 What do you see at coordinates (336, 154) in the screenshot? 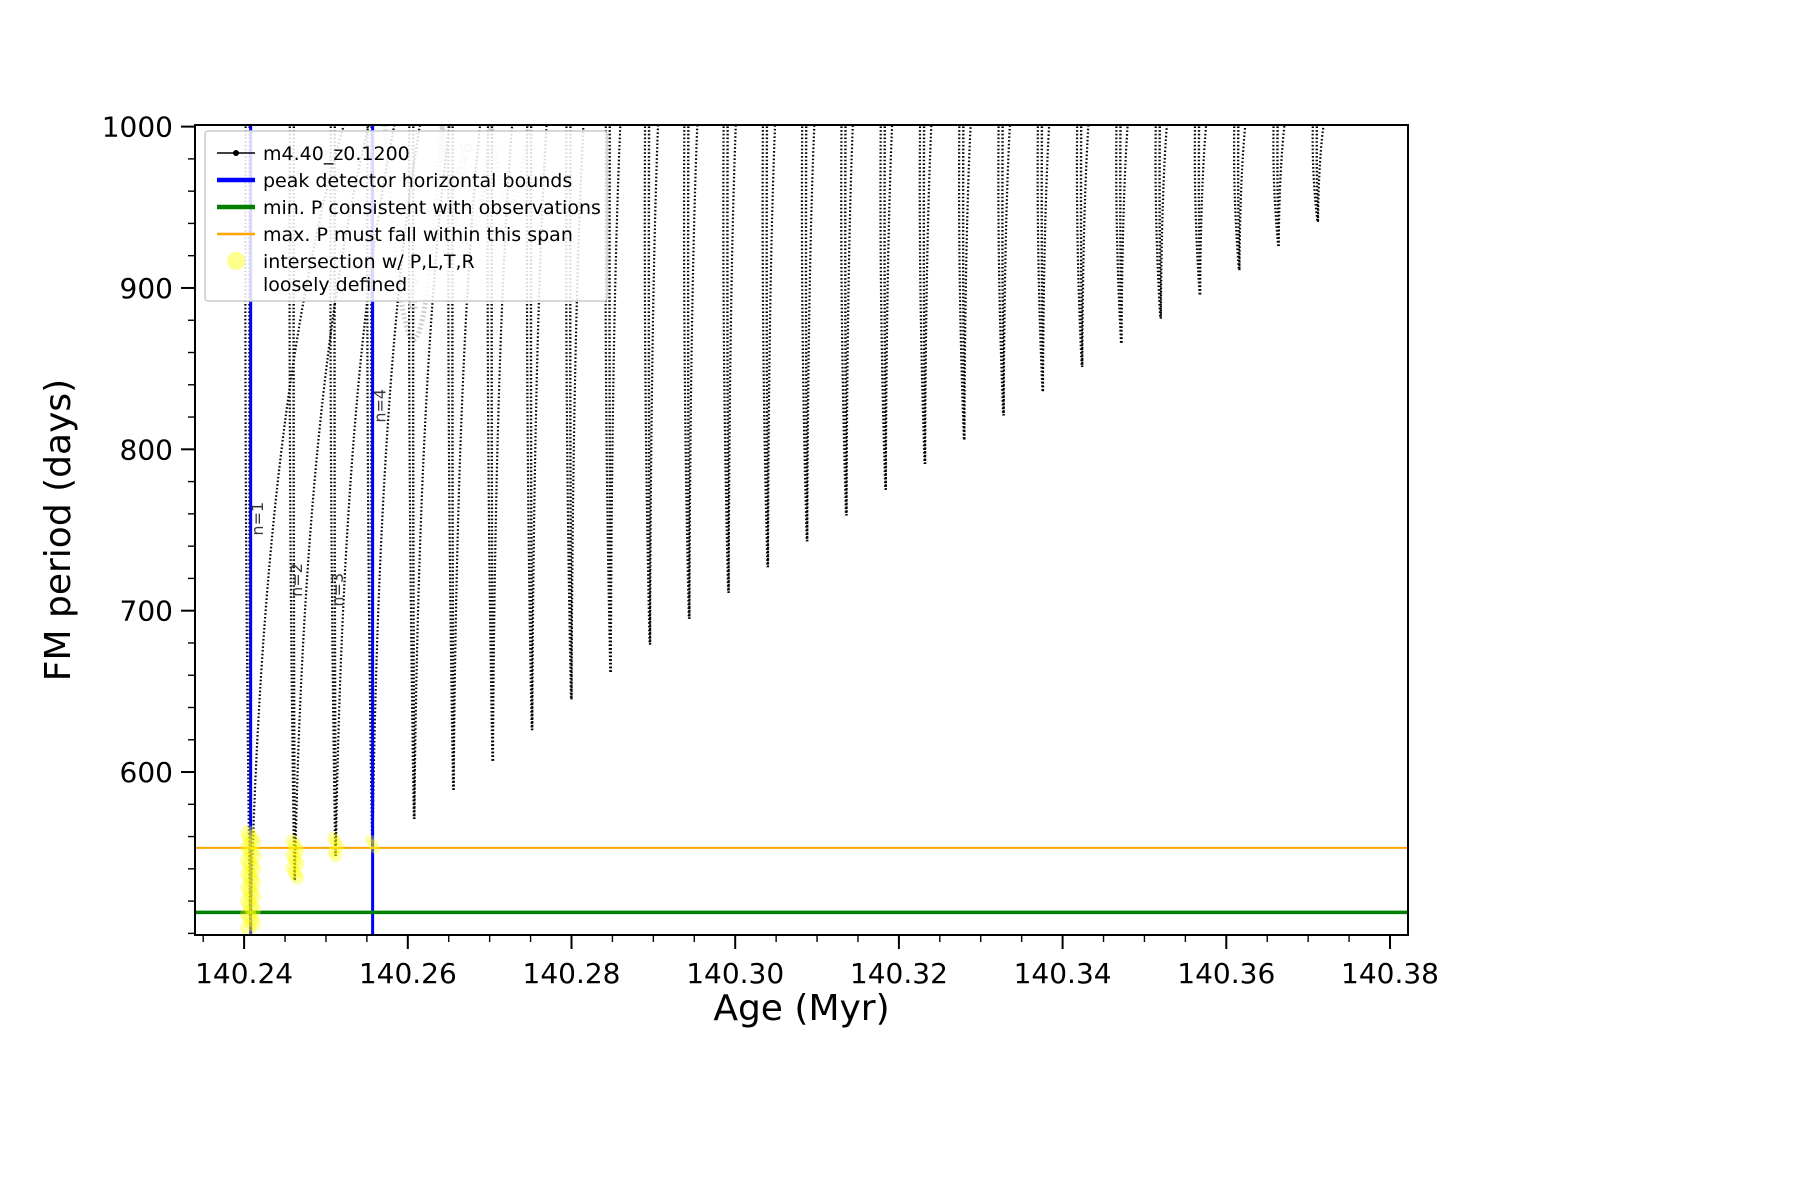
I see `legend-label: m4.40_z0.1200` at bounding box center [336, 154].